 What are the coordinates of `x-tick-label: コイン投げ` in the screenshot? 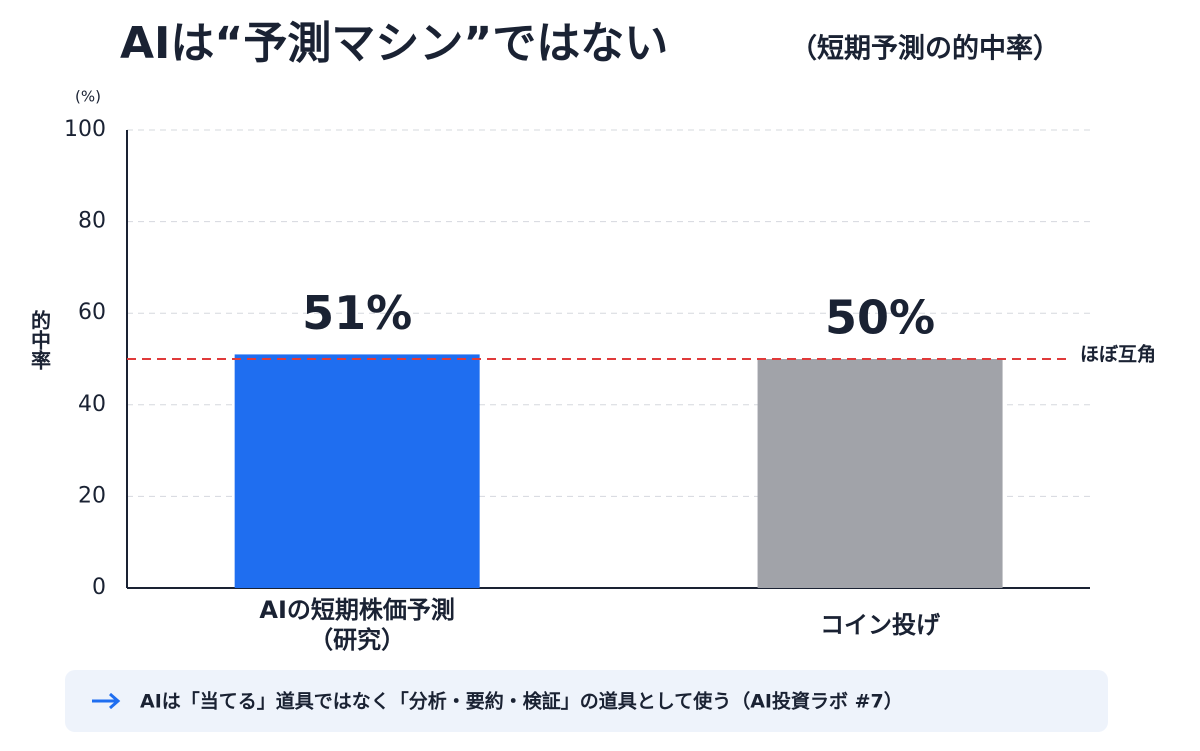 It's located at (880, 625).